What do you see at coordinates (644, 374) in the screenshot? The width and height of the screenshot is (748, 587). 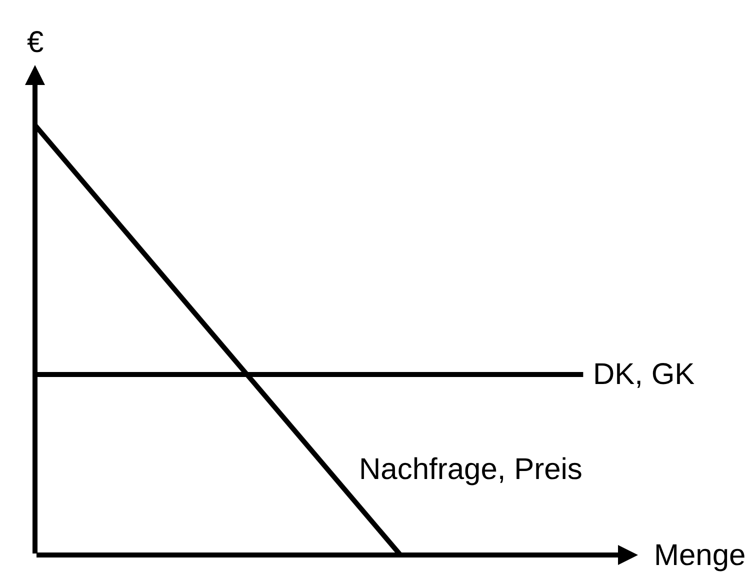 I see `series-label: DK, GK` at bounding box center [644, 374].